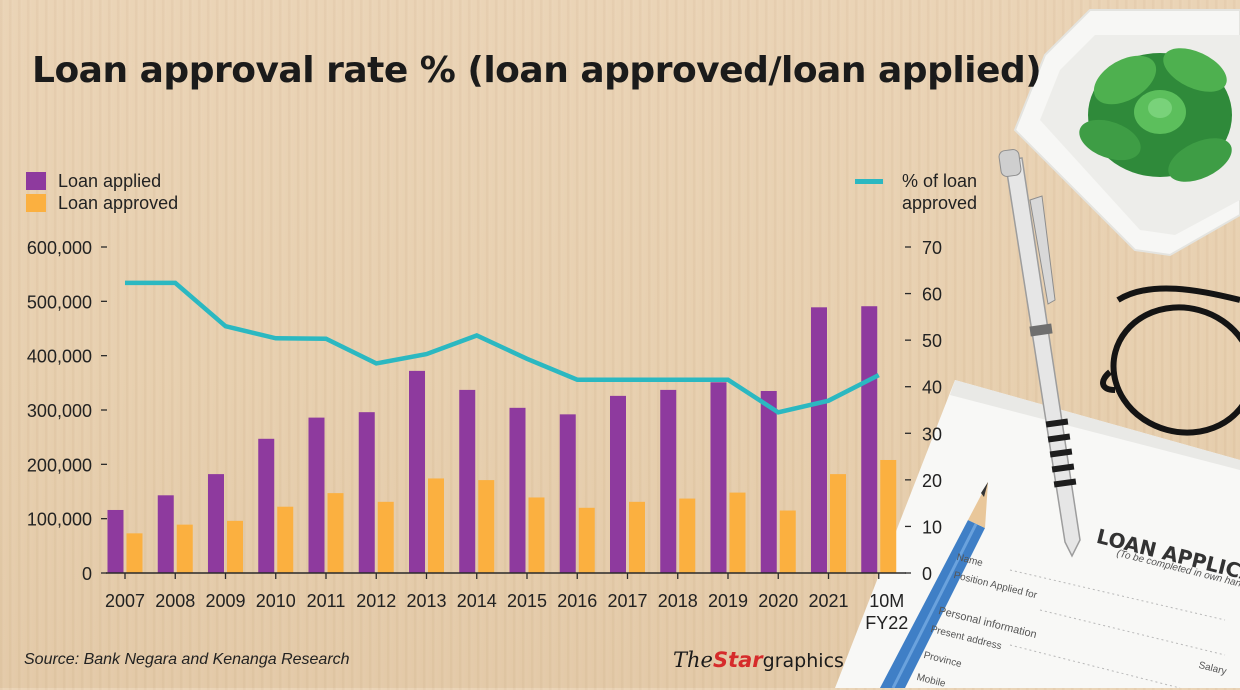 The height and width of the screenshot is (690, 1240). Describe the element at coordinates (118, 202) in the screenshot. I see `legend-label-approved: Loan approved` at that location.